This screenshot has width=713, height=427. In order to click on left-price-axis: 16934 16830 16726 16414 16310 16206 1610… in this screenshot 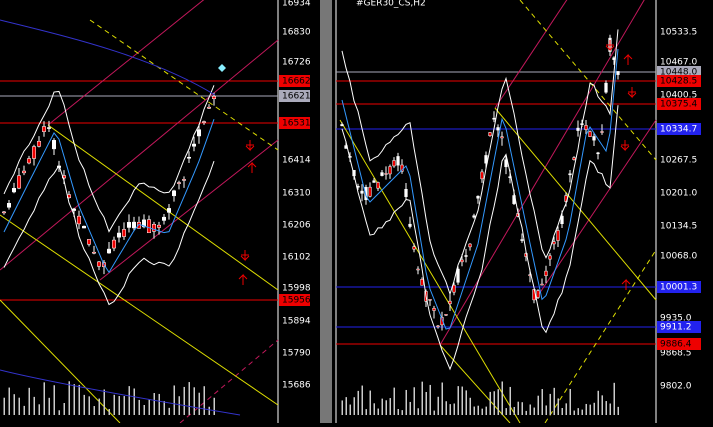, I will do `click(295, 195)`.